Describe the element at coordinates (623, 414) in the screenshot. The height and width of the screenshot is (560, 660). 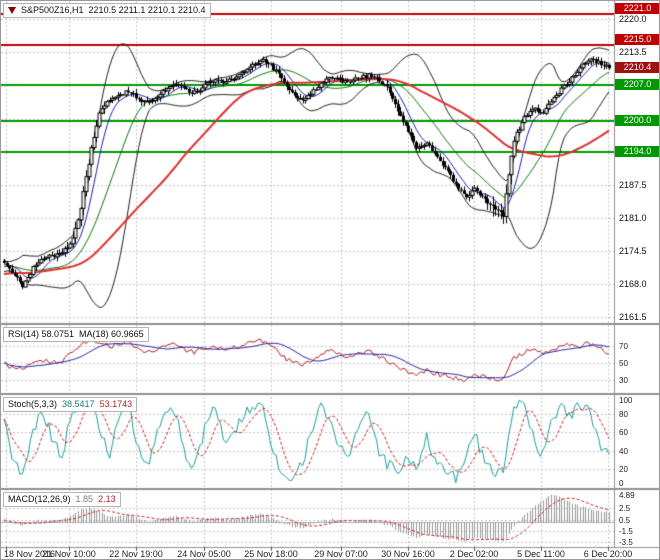
I see `stoch-level-label: 80` at that location.